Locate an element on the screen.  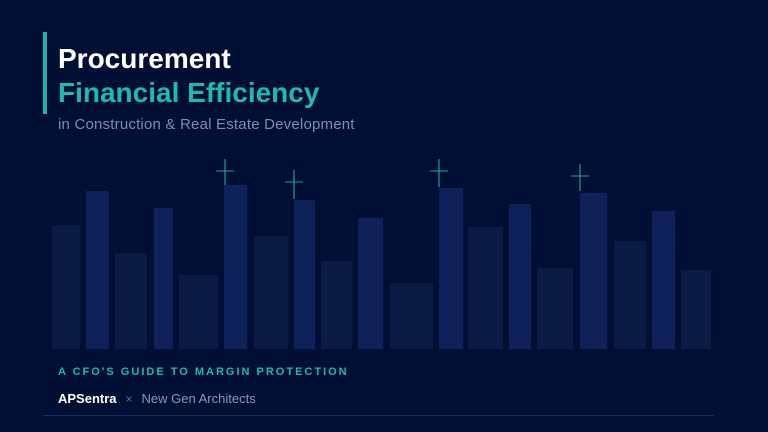
brand-row: APSentra × New Gen Architects is located at coordinates (157, 398).